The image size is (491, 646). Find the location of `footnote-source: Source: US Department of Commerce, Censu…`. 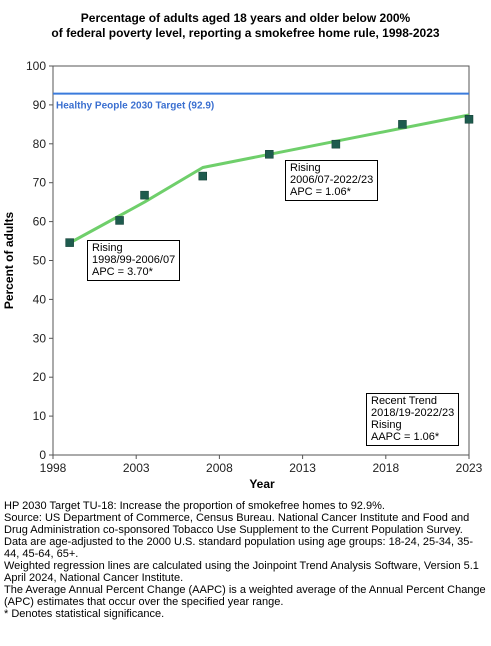

footnote-source: Source: US Department of Commerce, Censu… is located at coordinates (237, 524).